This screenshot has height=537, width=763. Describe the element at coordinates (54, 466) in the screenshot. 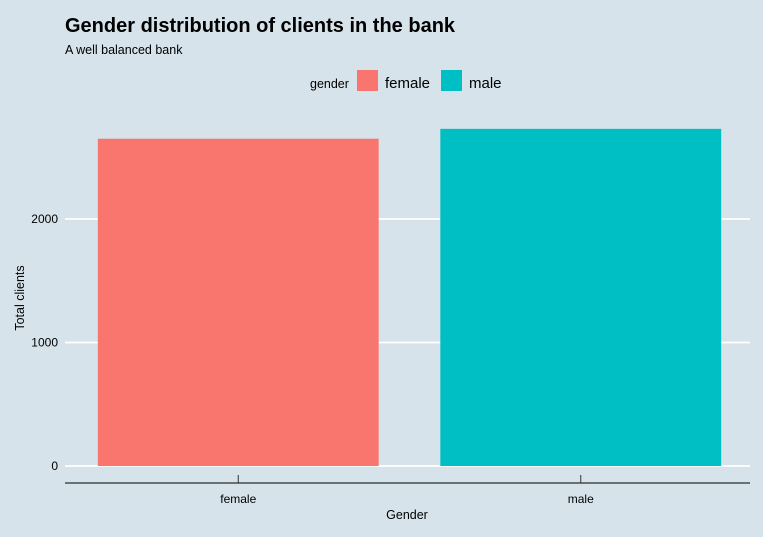

I see `y-tick-label-0: 0` at that location.